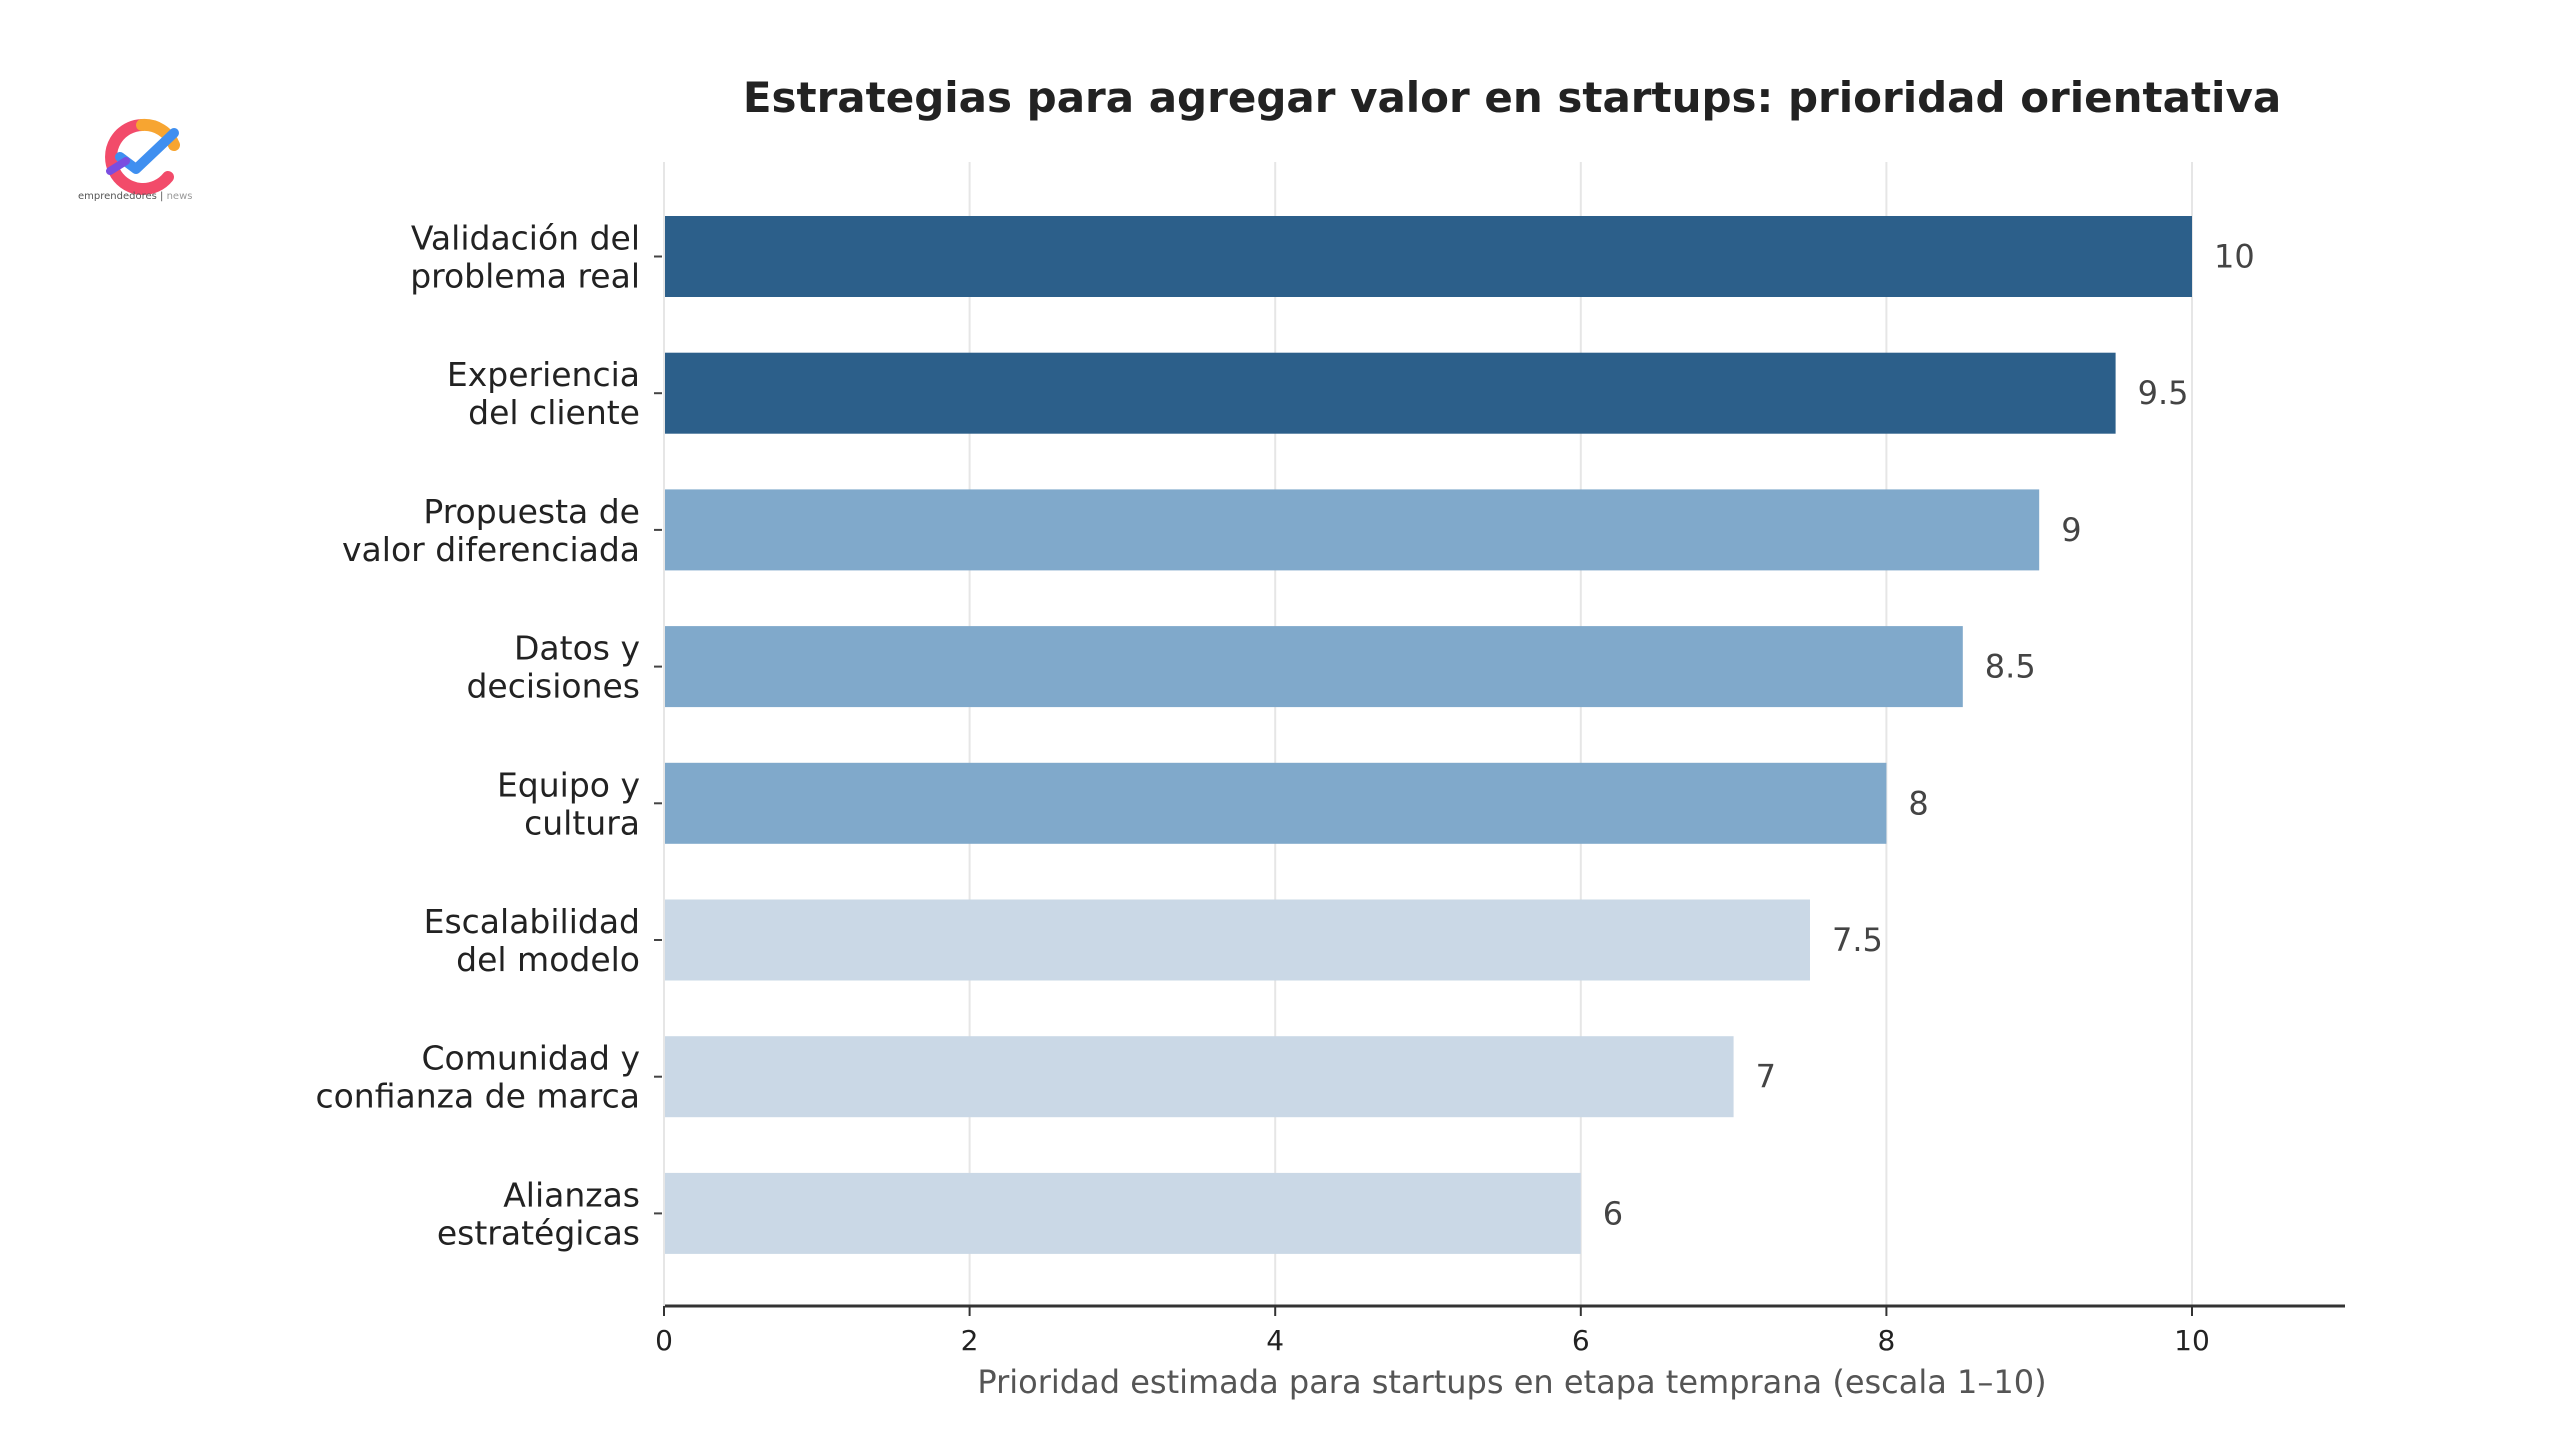  I want to click on x-tick-label: 0, so click(664, 1340).